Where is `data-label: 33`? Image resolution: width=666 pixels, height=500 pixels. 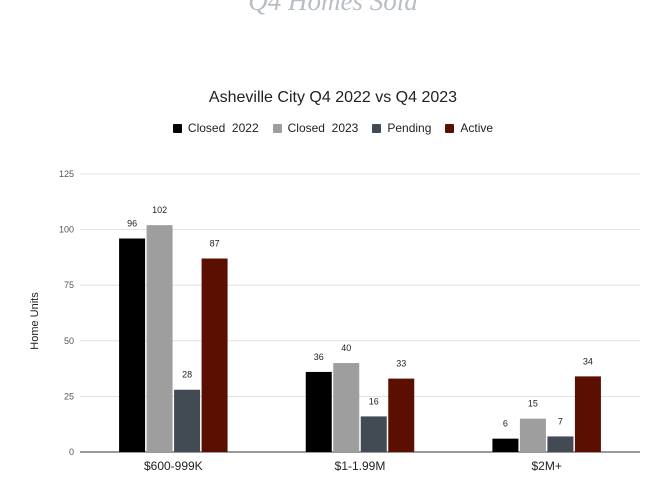 data-label: 33 is located at coordinates (401, 364).